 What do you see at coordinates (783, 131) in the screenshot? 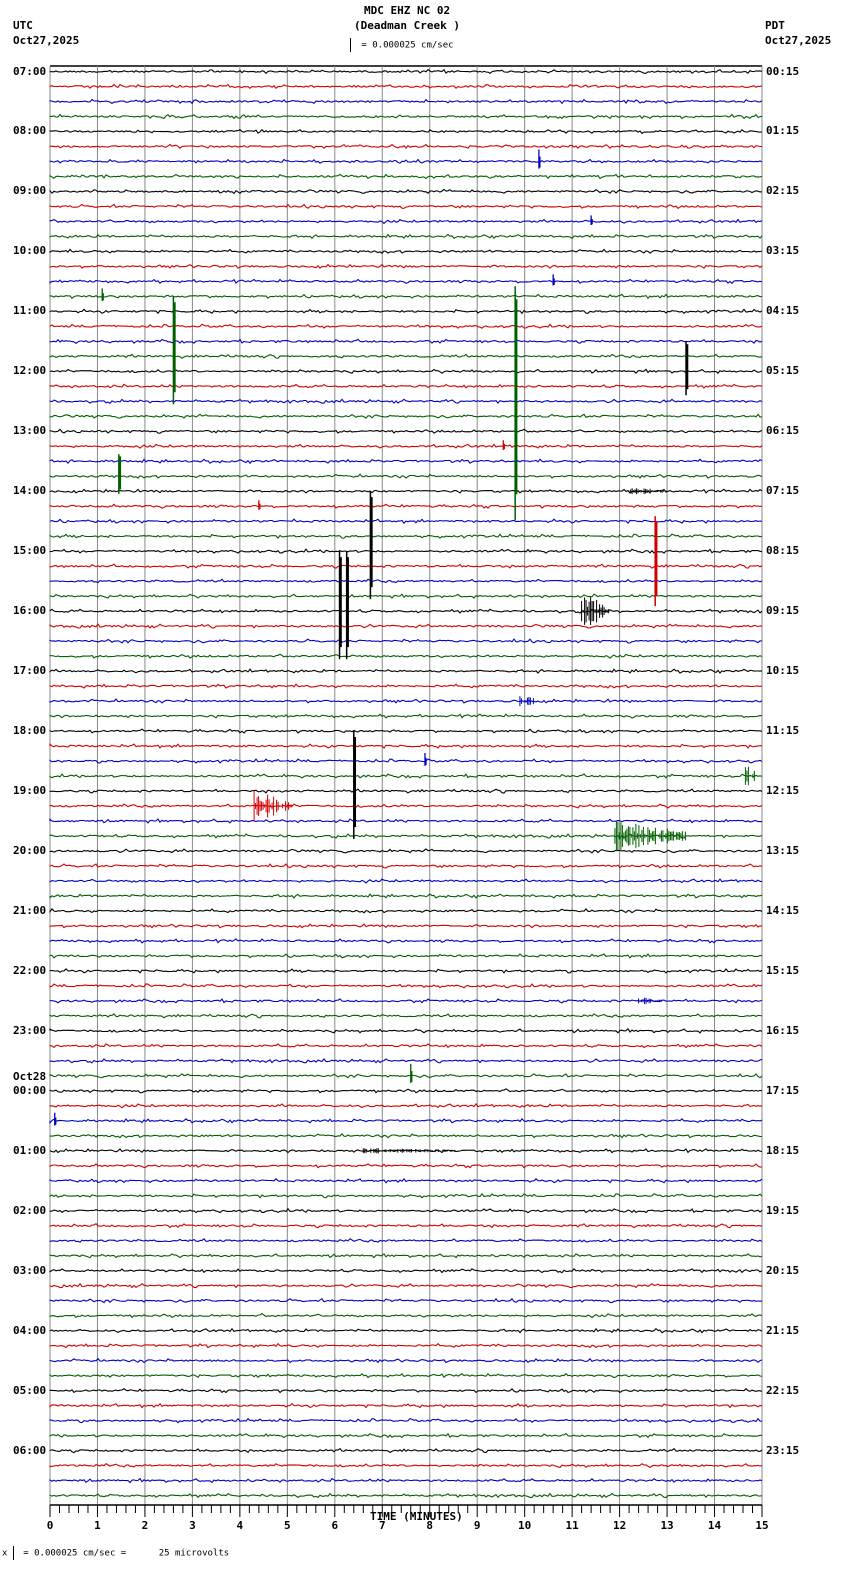
I see `pdt-hour-label: 01:15` at bounding box center [783, 131].